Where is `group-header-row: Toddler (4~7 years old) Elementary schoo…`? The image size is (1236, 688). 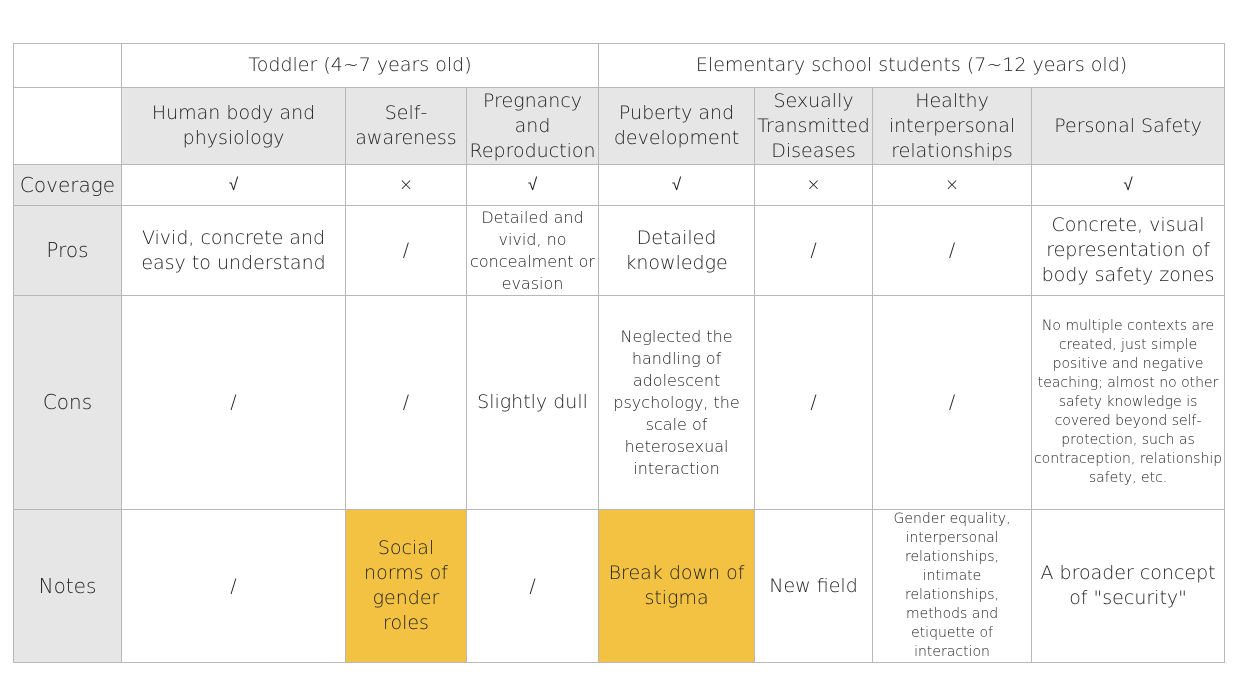
group-header-row: Toddler (4~7 years old) Elementary schoo… is located at coordinates (619, 65).